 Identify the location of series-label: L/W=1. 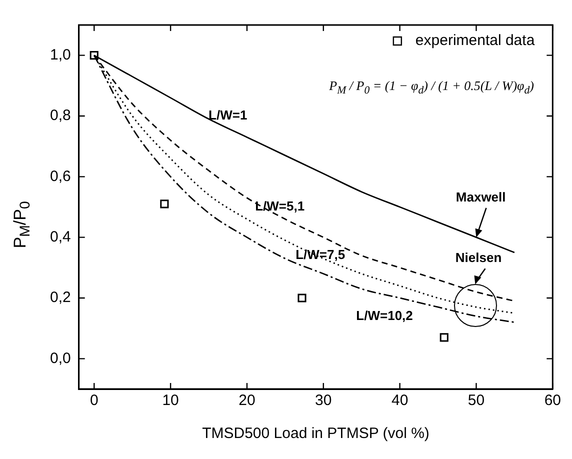
(228, 115).